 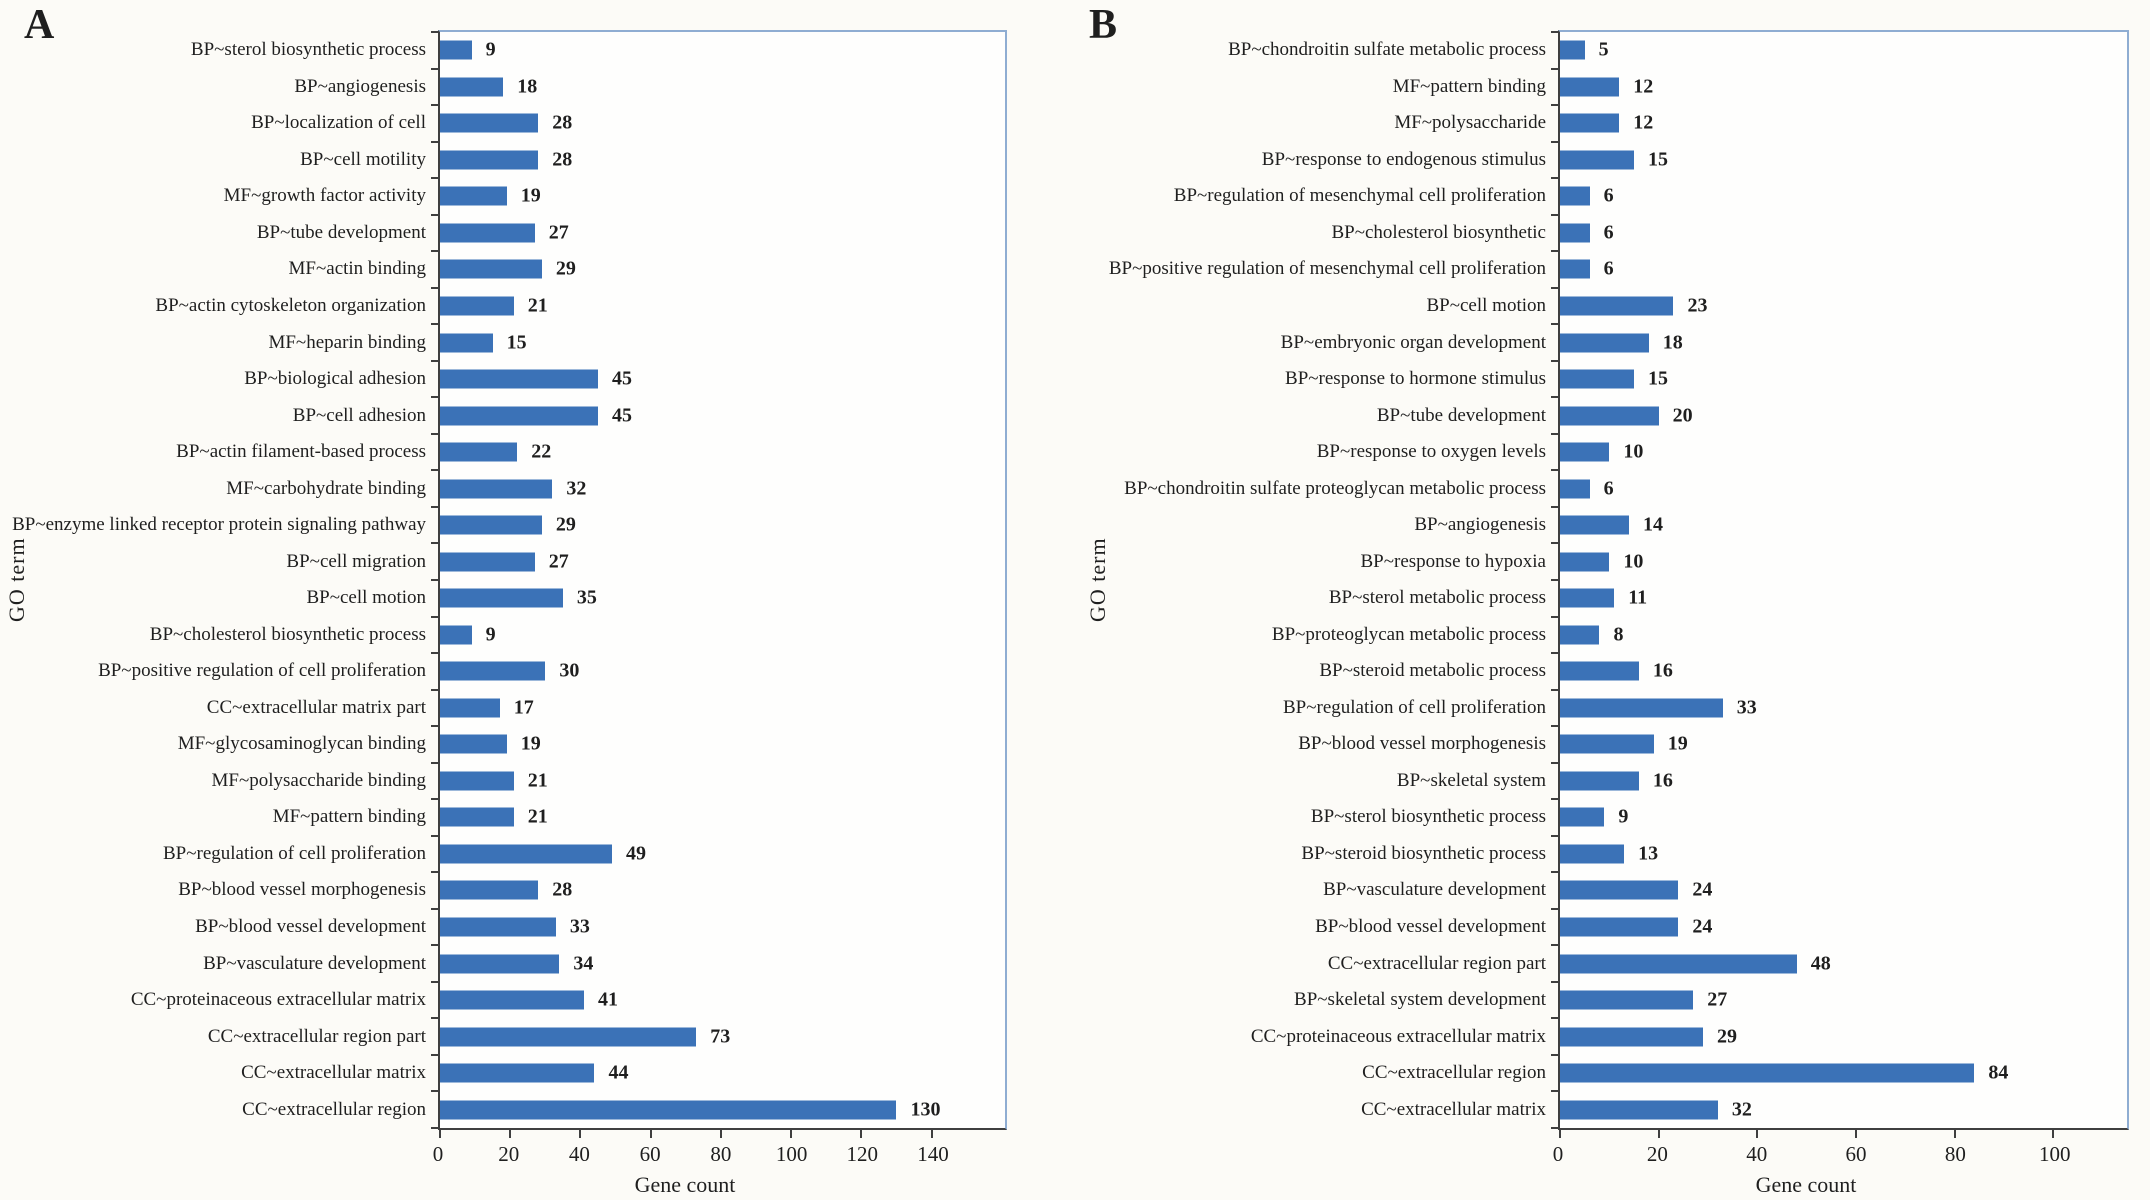 What do you see at coordinates (1603, 49) in the screenshot?
I see `value-label: 5` at bounding box center [1603, 49].